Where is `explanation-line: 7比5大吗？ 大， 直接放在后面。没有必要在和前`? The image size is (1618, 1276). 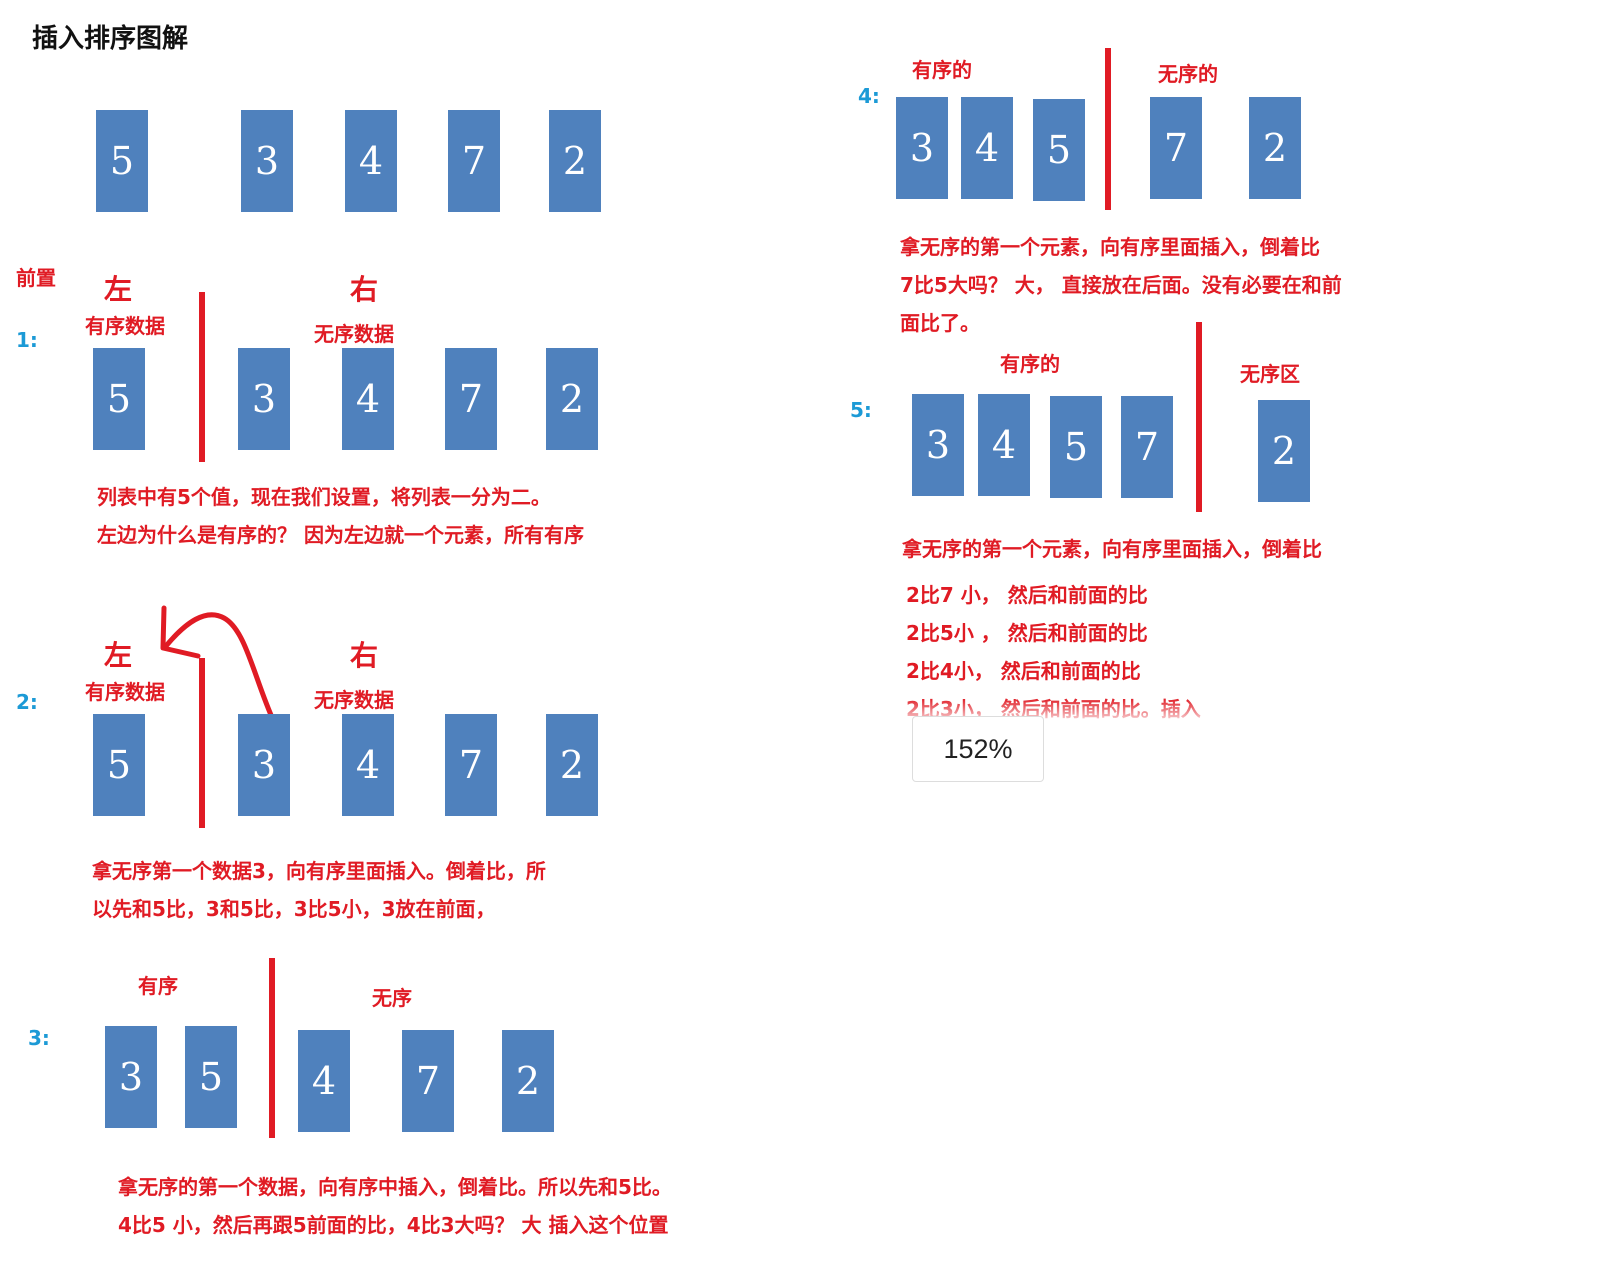 explanation-line: 7比5大吗？ 大， 直接放在后面。没有必要在和前 is located at coordinates (1121, 285).